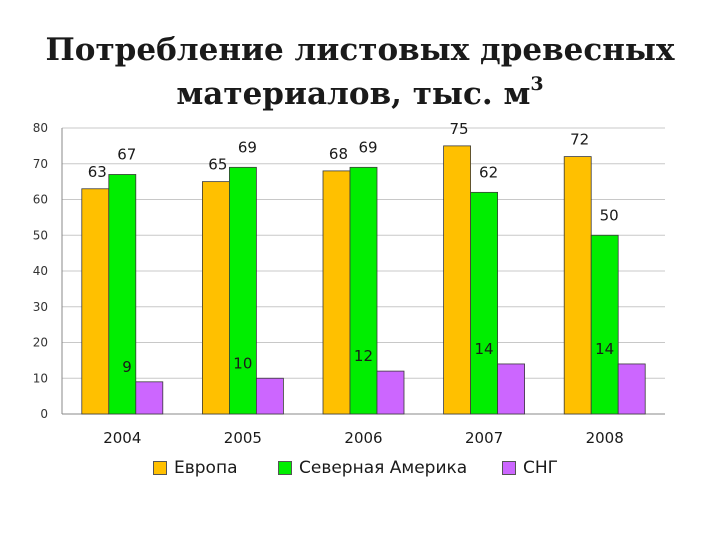  What do you see at coordinates (579, 140) in the screenshot?
I see `data-label: 72` at bounding box center [579, 140].